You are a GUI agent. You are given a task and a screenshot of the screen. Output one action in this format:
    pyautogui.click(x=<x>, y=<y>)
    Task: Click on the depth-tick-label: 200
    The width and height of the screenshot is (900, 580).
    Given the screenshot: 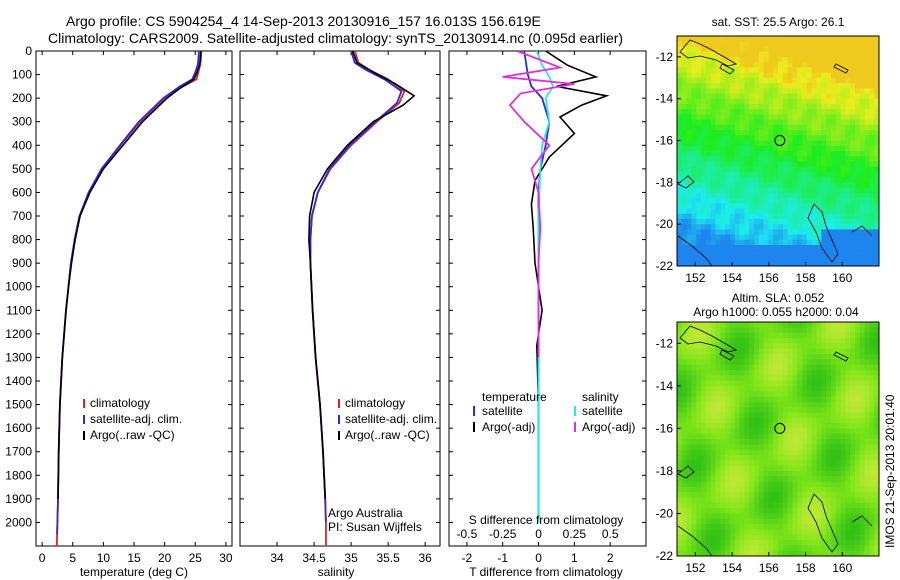 What is the action you would take?
    pyautogui.click(x=22, y=98)
    